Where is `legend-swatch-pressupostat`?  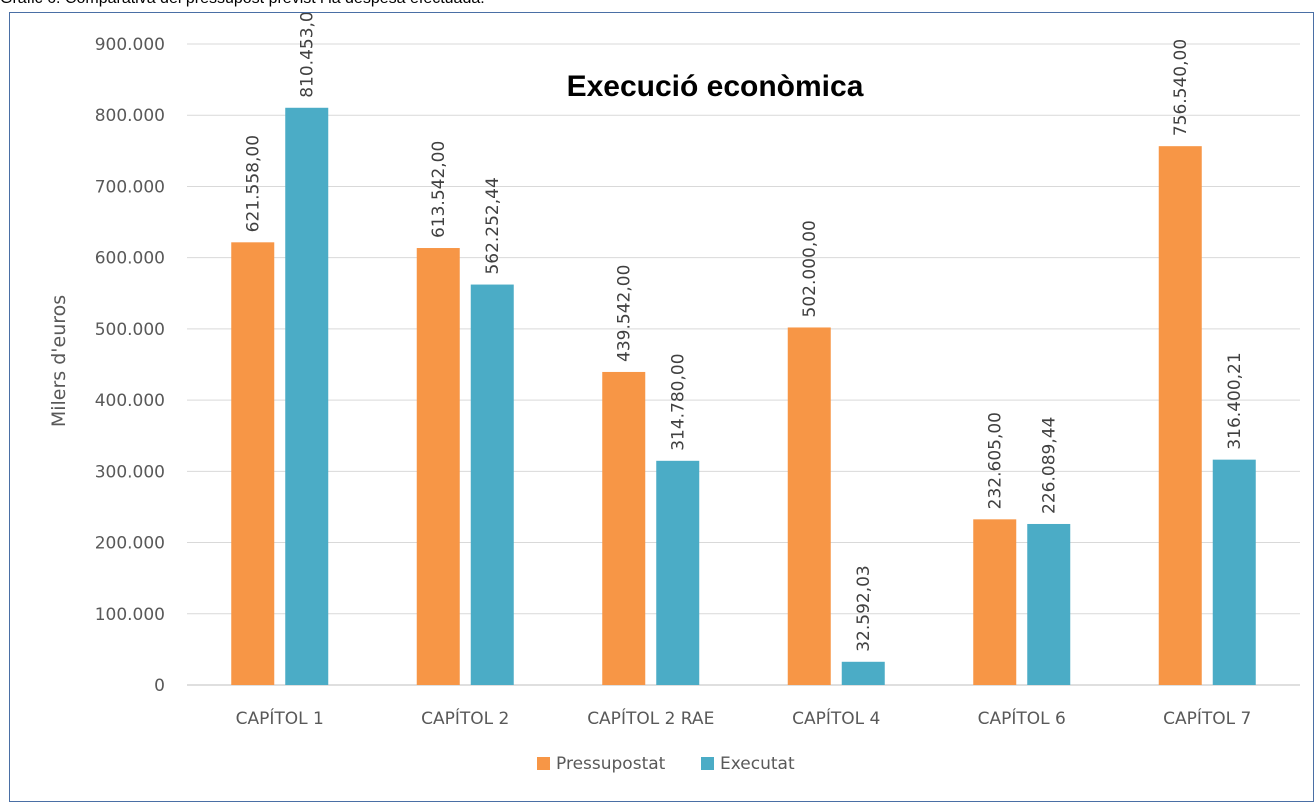
legend-swatch-pressupostat is located at coordinates (543, 763).